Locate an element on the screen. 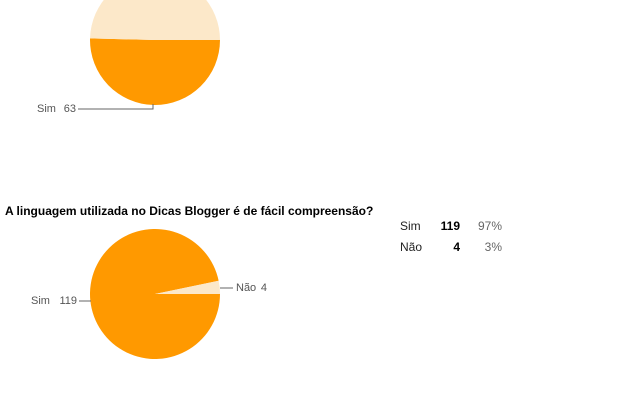  slice-value: 119 is located at coordinates (68, 301).